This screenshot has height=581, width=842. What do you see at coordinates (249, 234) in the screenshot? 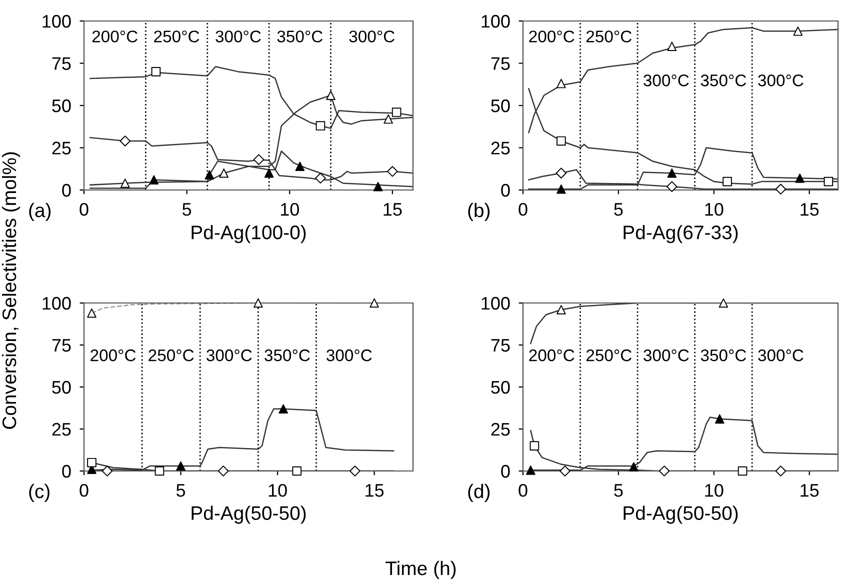
I see `text: Pd-Ag(100-0)` at bounding box center [249, 234].